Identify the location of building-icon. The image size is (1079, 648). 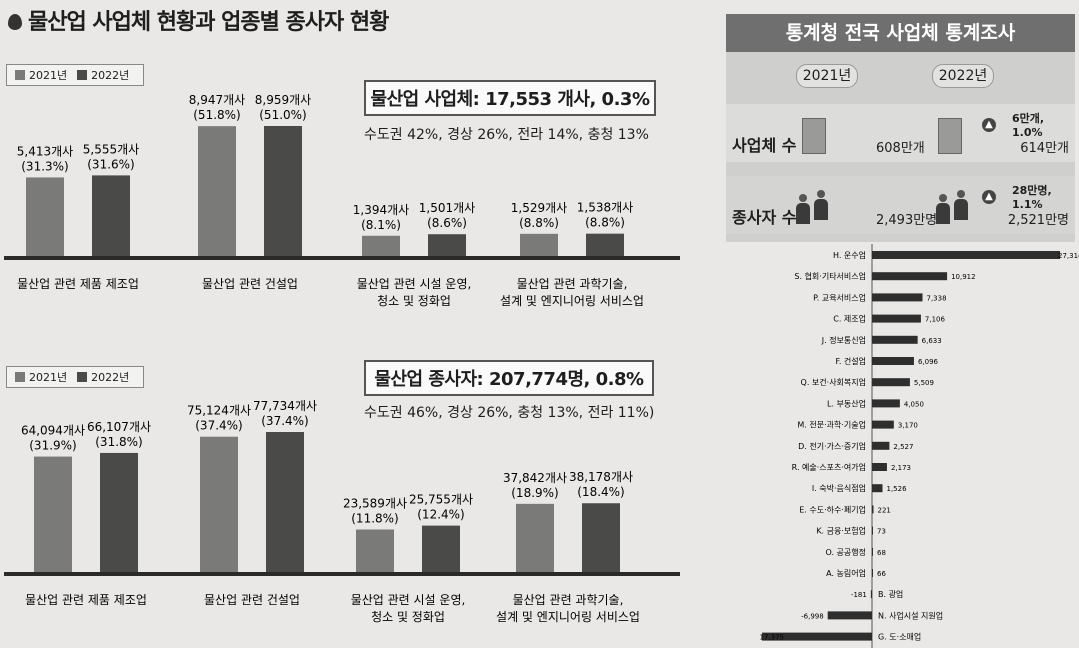
(814, 136).